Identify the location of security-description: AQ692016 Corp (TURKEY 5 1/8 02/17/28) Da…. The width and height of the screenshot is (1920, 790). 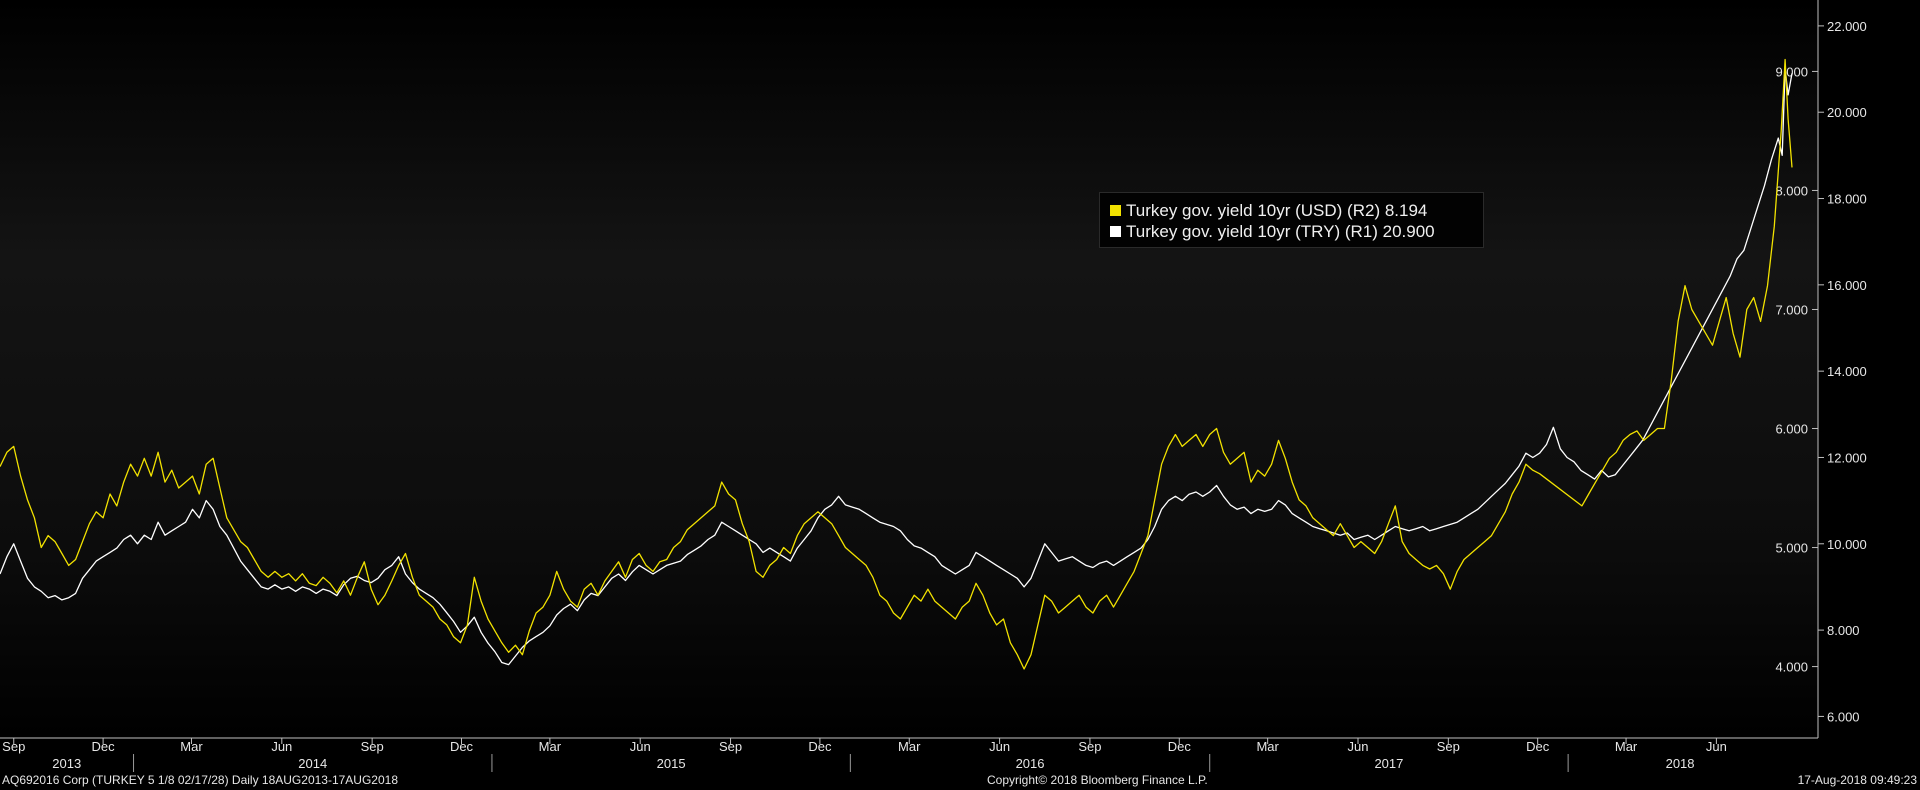
(200, 780).